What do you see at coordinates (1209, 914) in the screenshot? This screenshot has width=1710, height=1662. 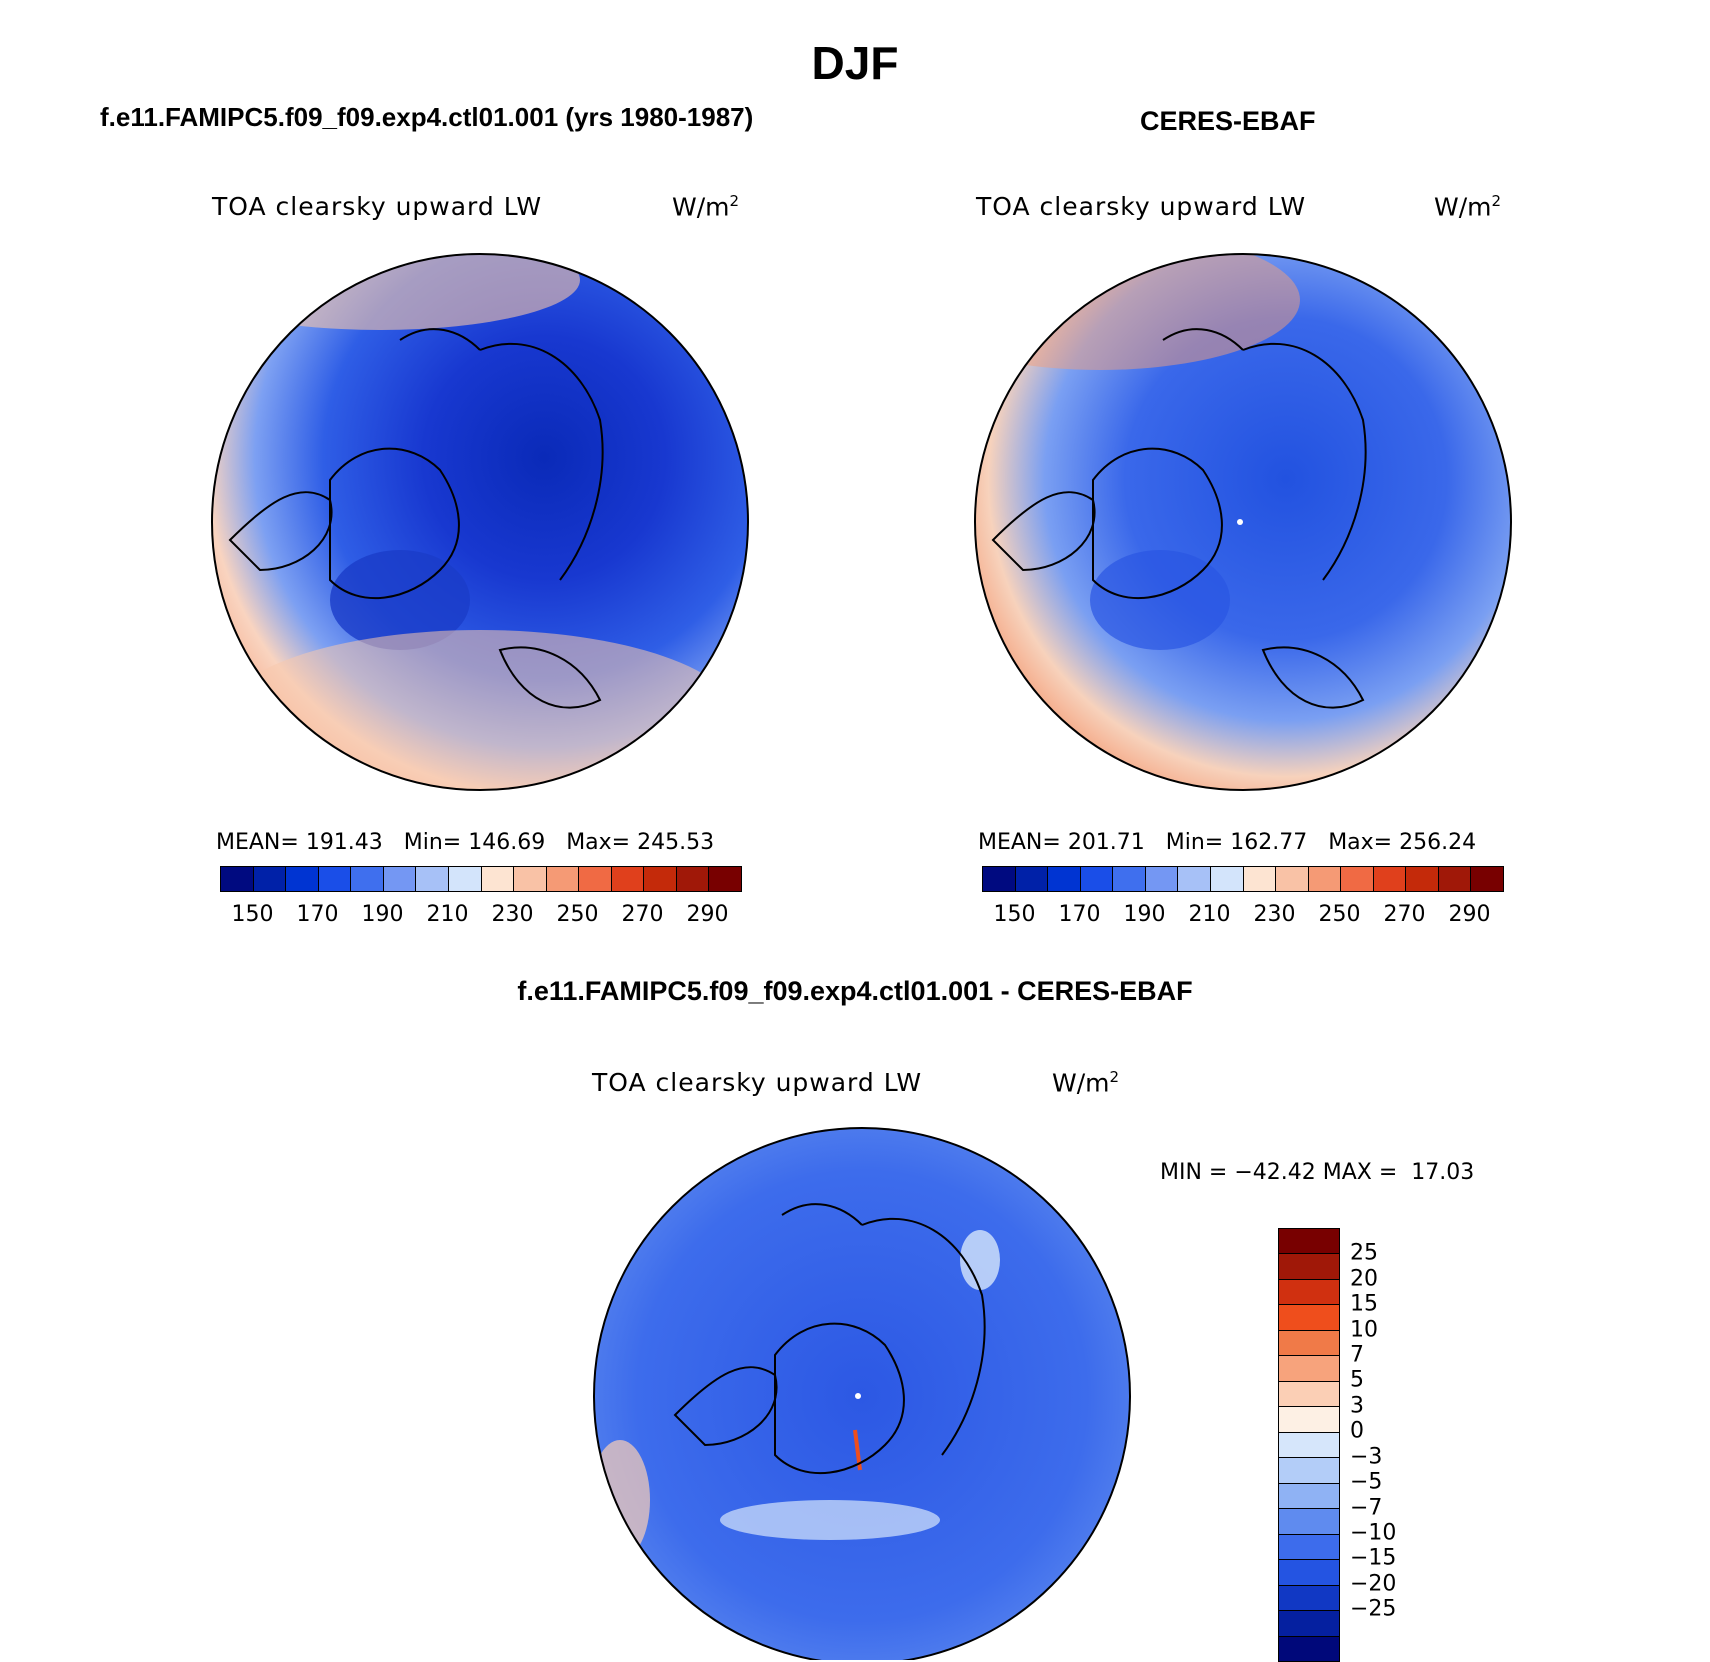 I see `colorbar-tick-label: 210` at bounding box center [1209, 914].